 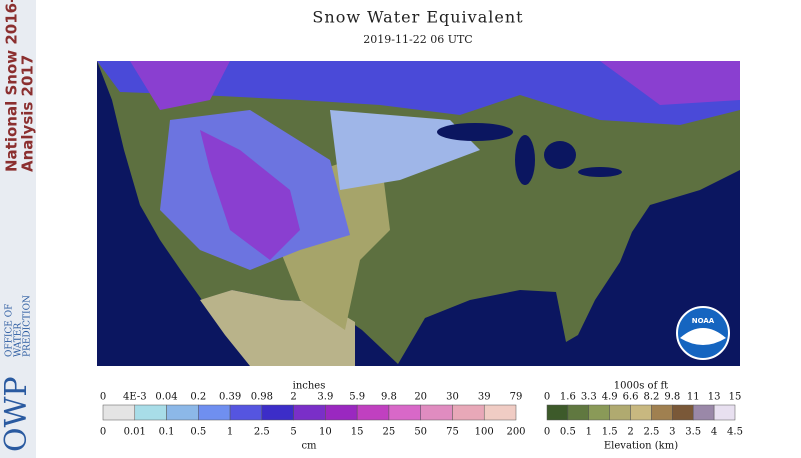 What do you see at coordinates (135, 432) in the screenshot?
I see `swe-bottom-label: 0.01` at bounding box center [135, 432].